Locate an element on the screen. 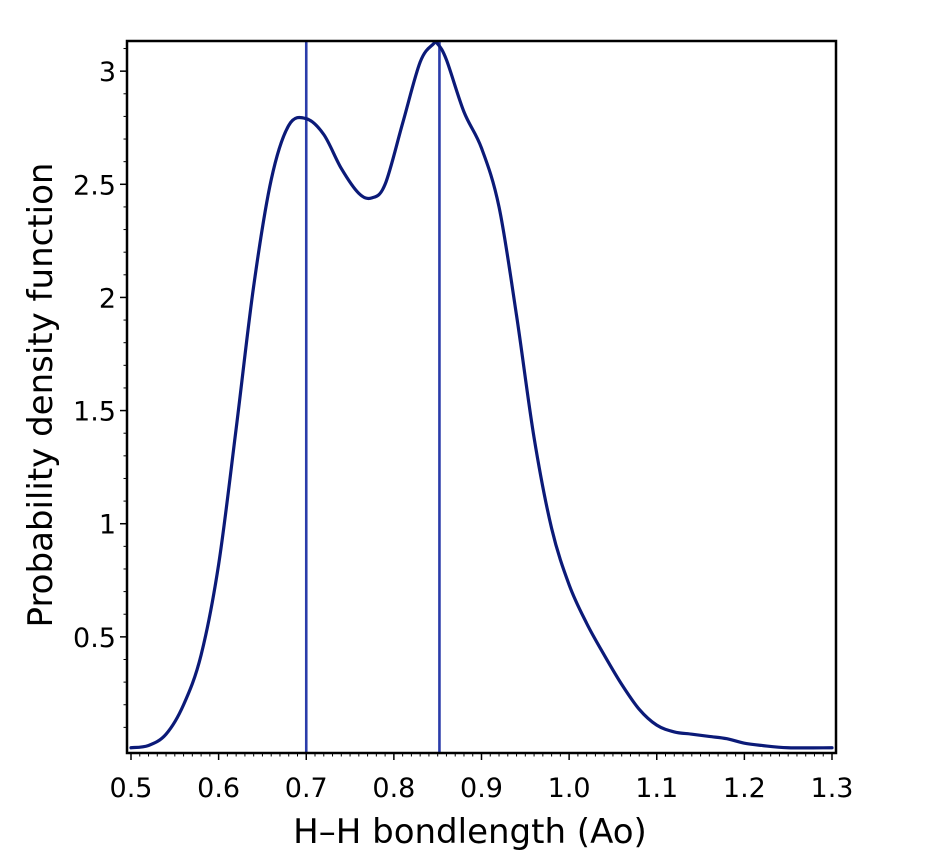 The width and height of the screenshot is (951, 862). x-tick-label: 0.6 is located at coordinates (218, 788).